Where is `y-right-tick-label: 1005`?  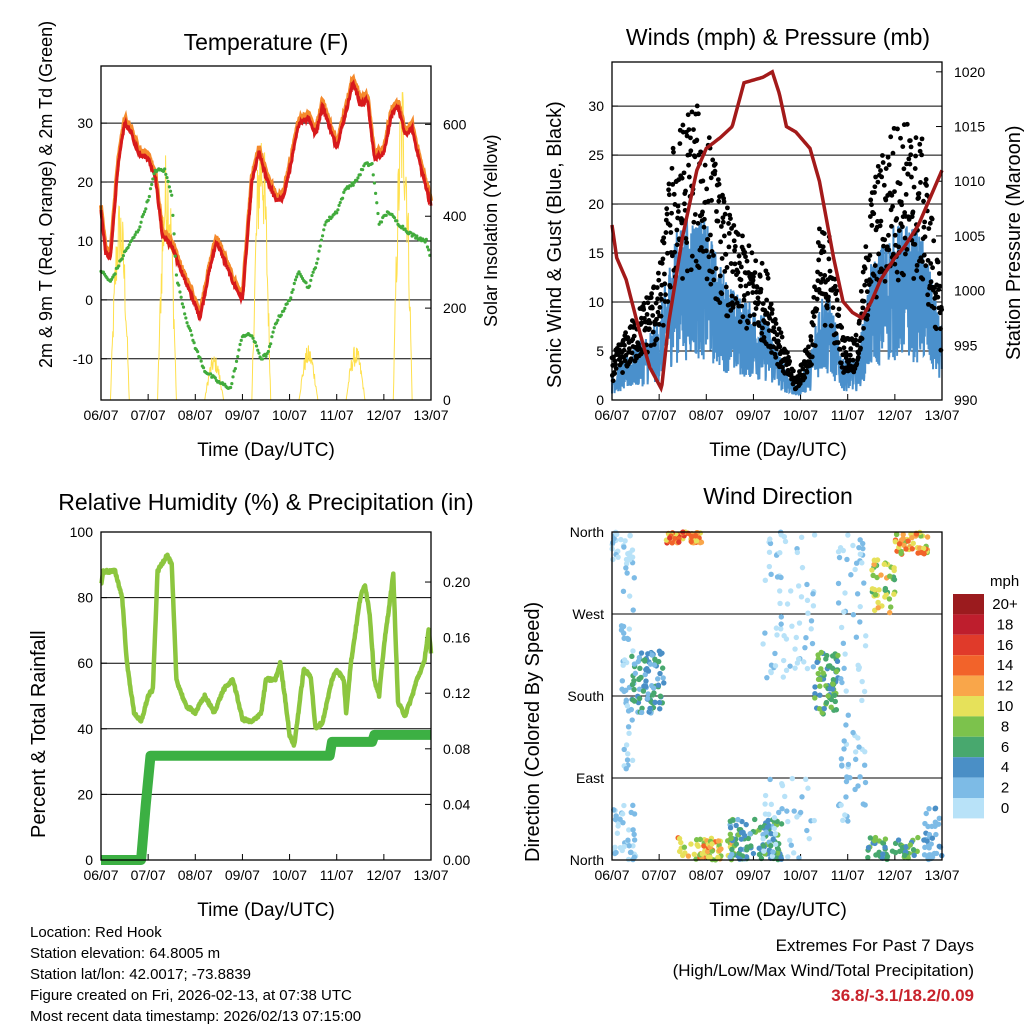
y-right-tick-label: 1005 is located at coordinates (969, 236).